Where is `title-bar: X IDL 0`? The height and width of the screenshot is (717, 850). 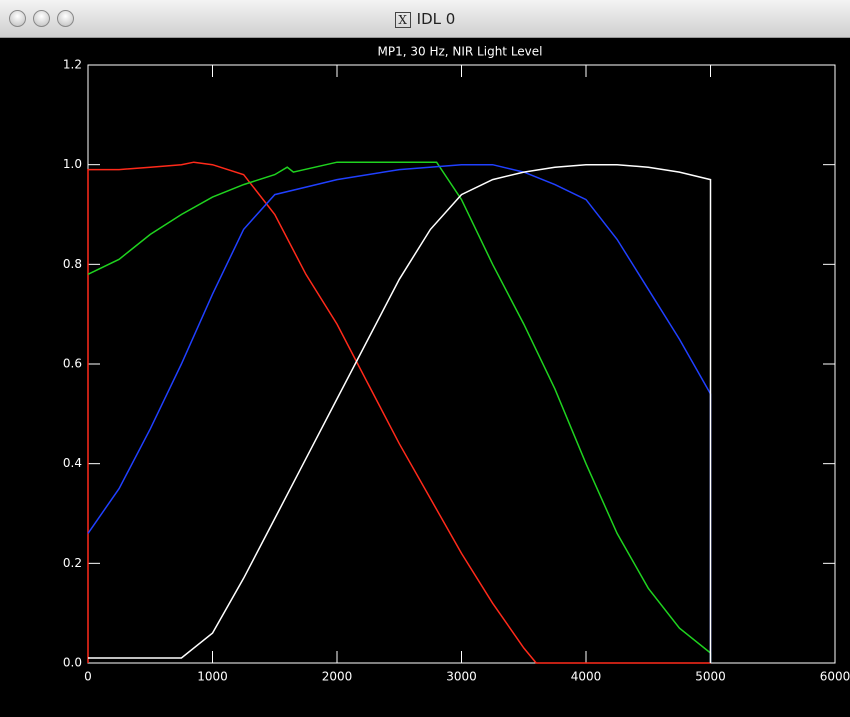 title-bar: X IDL 0 is located at coordinates (425, 19).